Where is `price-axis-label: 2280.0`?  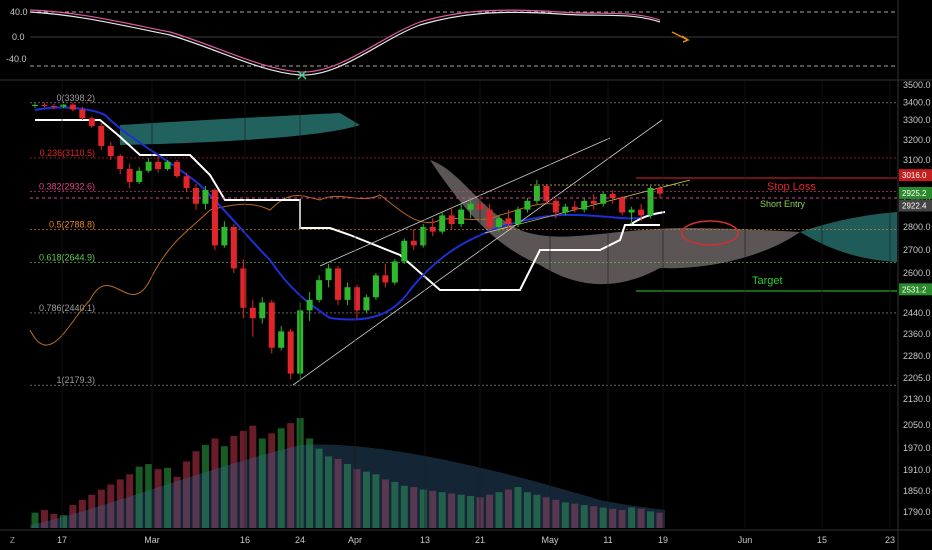 price-axis-label: 2280.0 is located at coordinates (917, 356).